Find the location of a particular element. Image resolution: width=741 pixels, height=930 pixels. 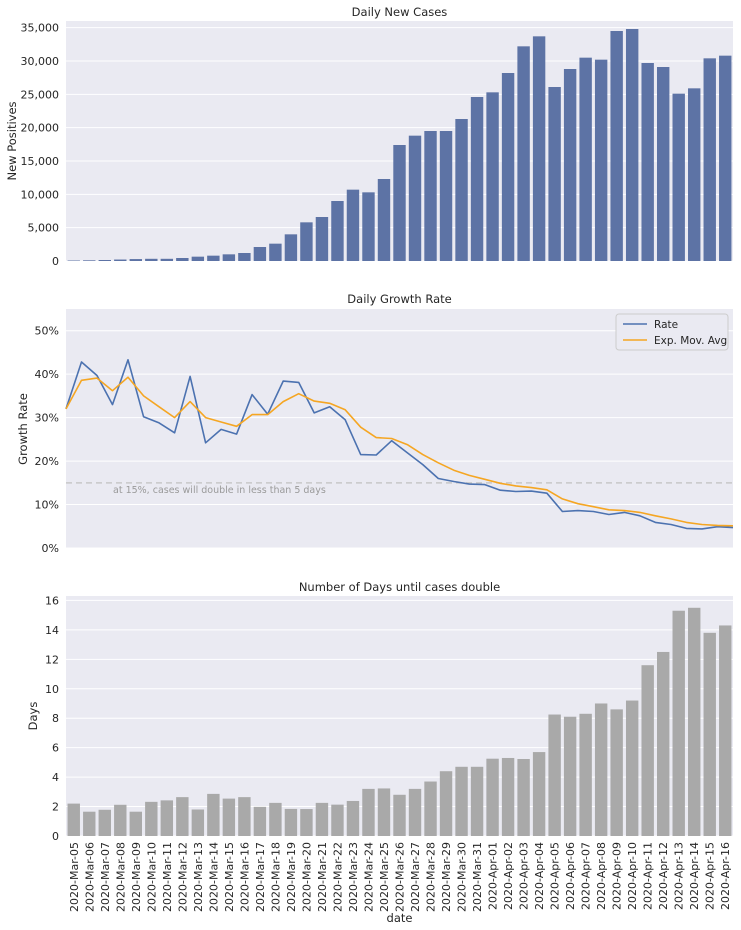

x-tick-label: 2020-Apr-01 is located at coordinates (493, 876).